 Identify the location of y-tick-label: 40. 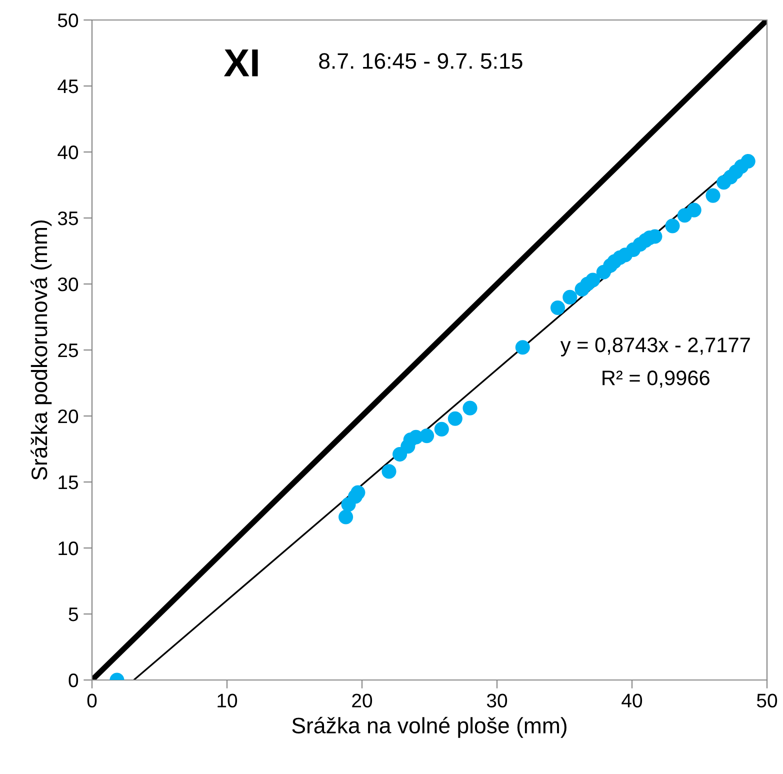
(68, 152).